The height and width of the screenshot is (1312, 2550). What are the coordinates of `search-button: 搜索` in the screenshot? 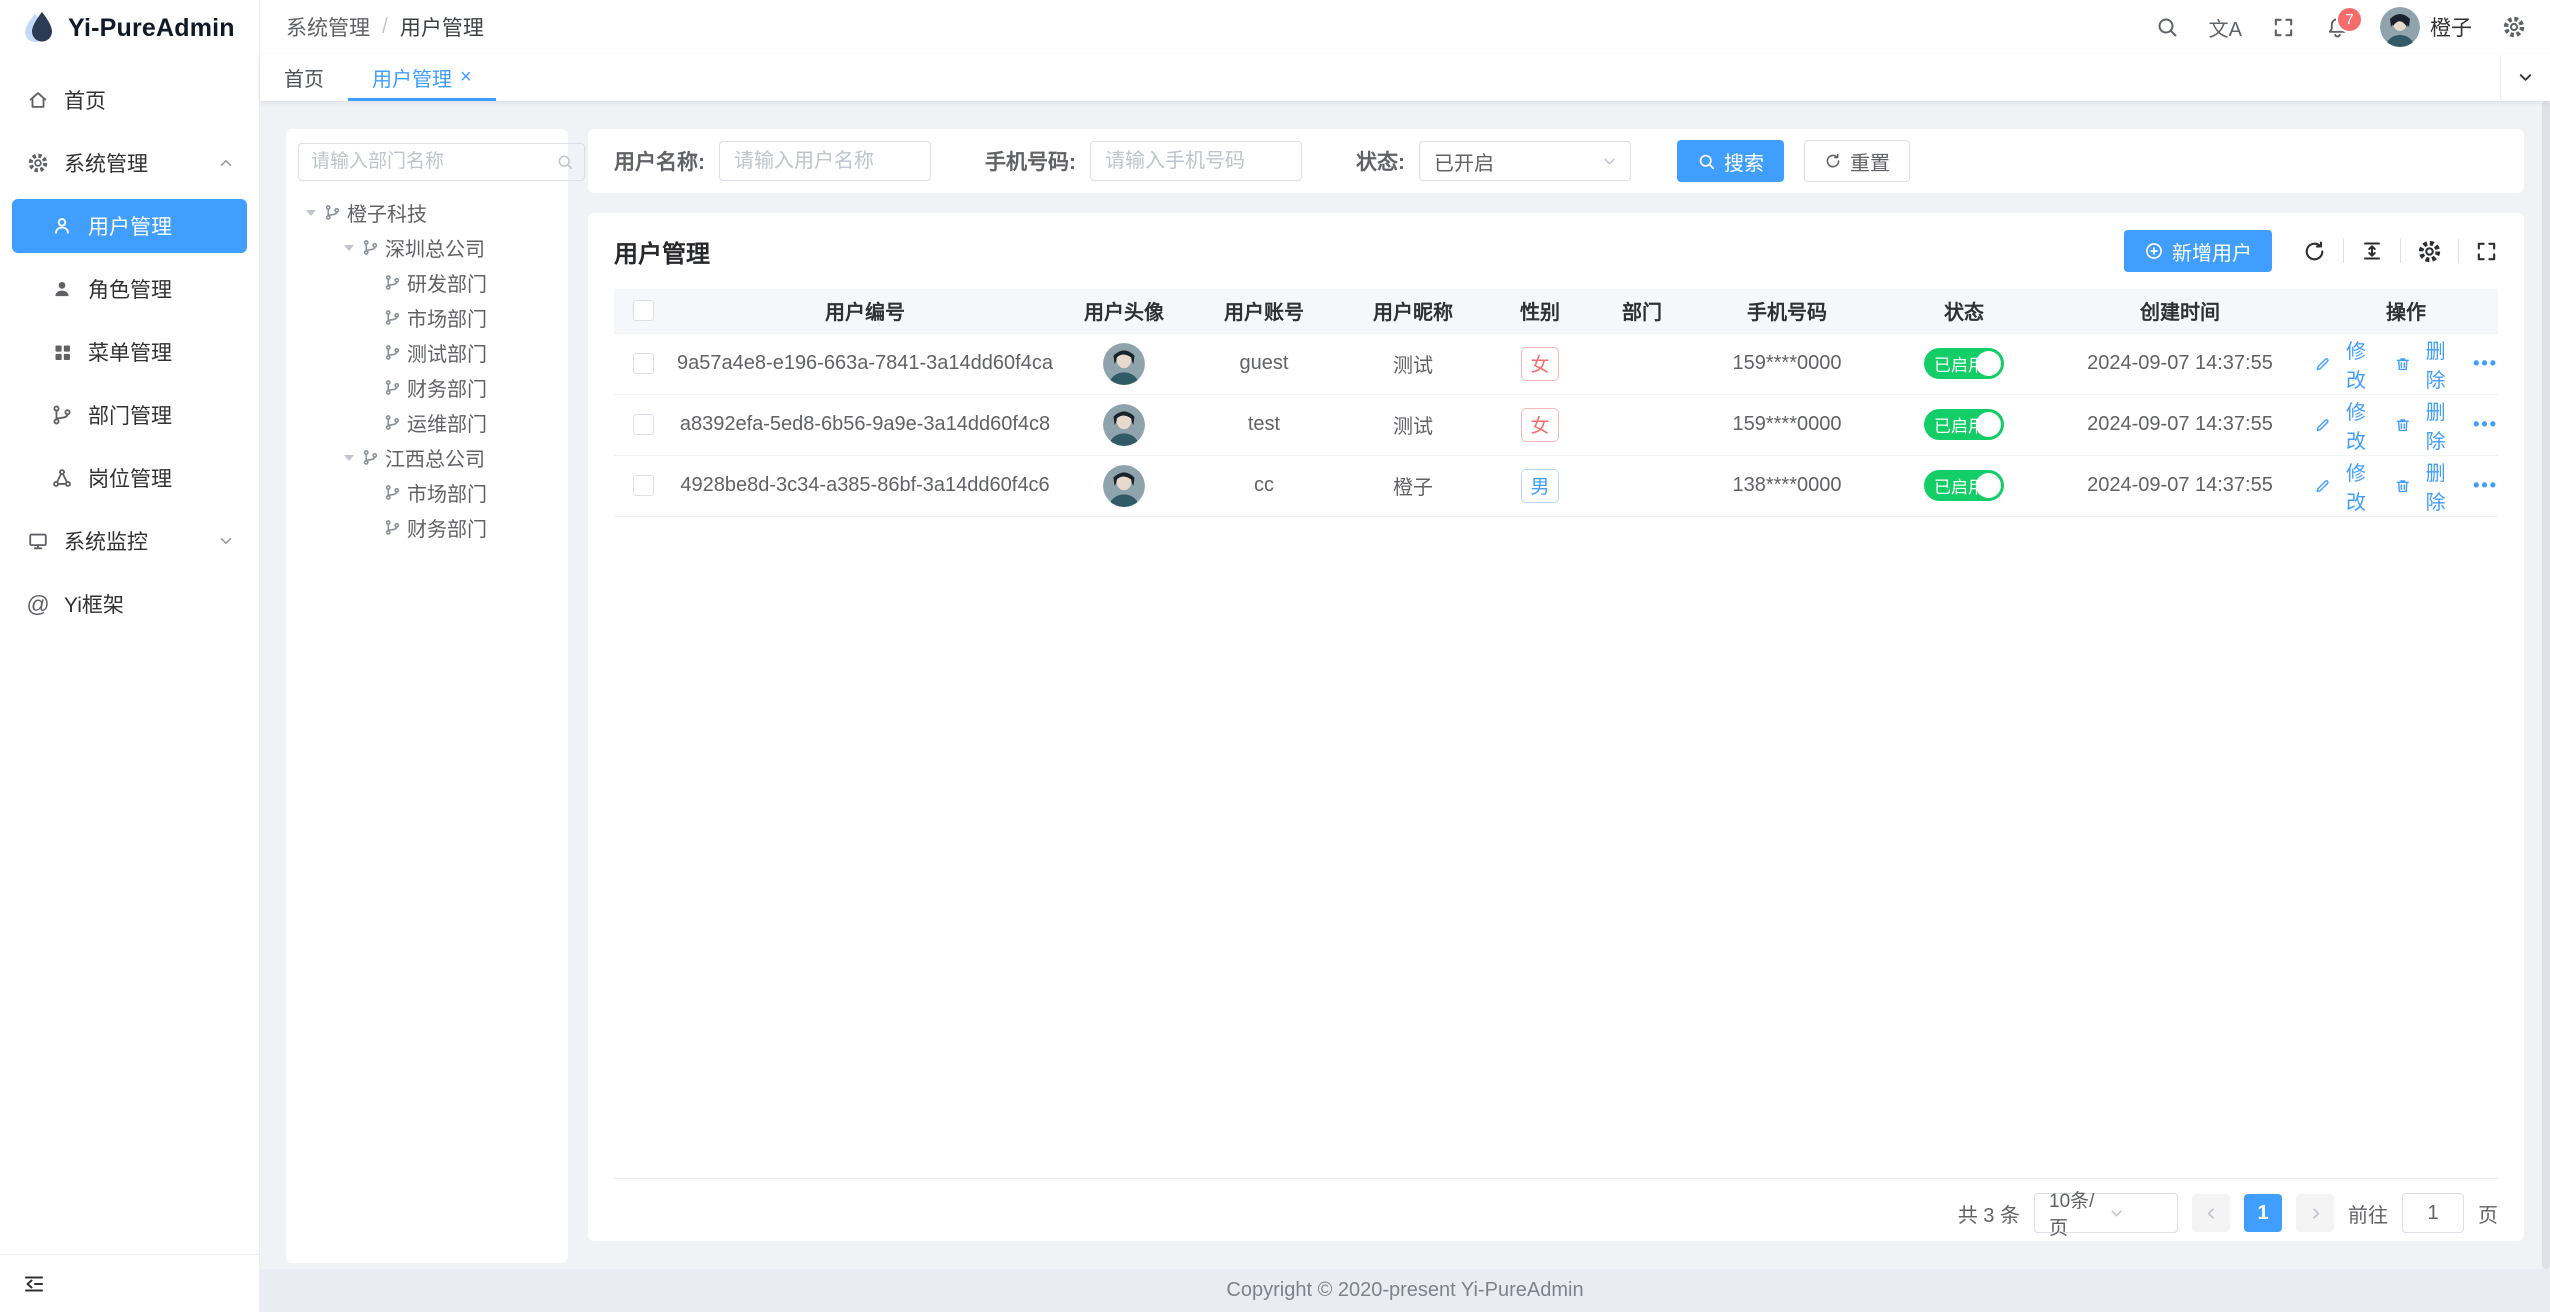 It's located at (1730, 161).